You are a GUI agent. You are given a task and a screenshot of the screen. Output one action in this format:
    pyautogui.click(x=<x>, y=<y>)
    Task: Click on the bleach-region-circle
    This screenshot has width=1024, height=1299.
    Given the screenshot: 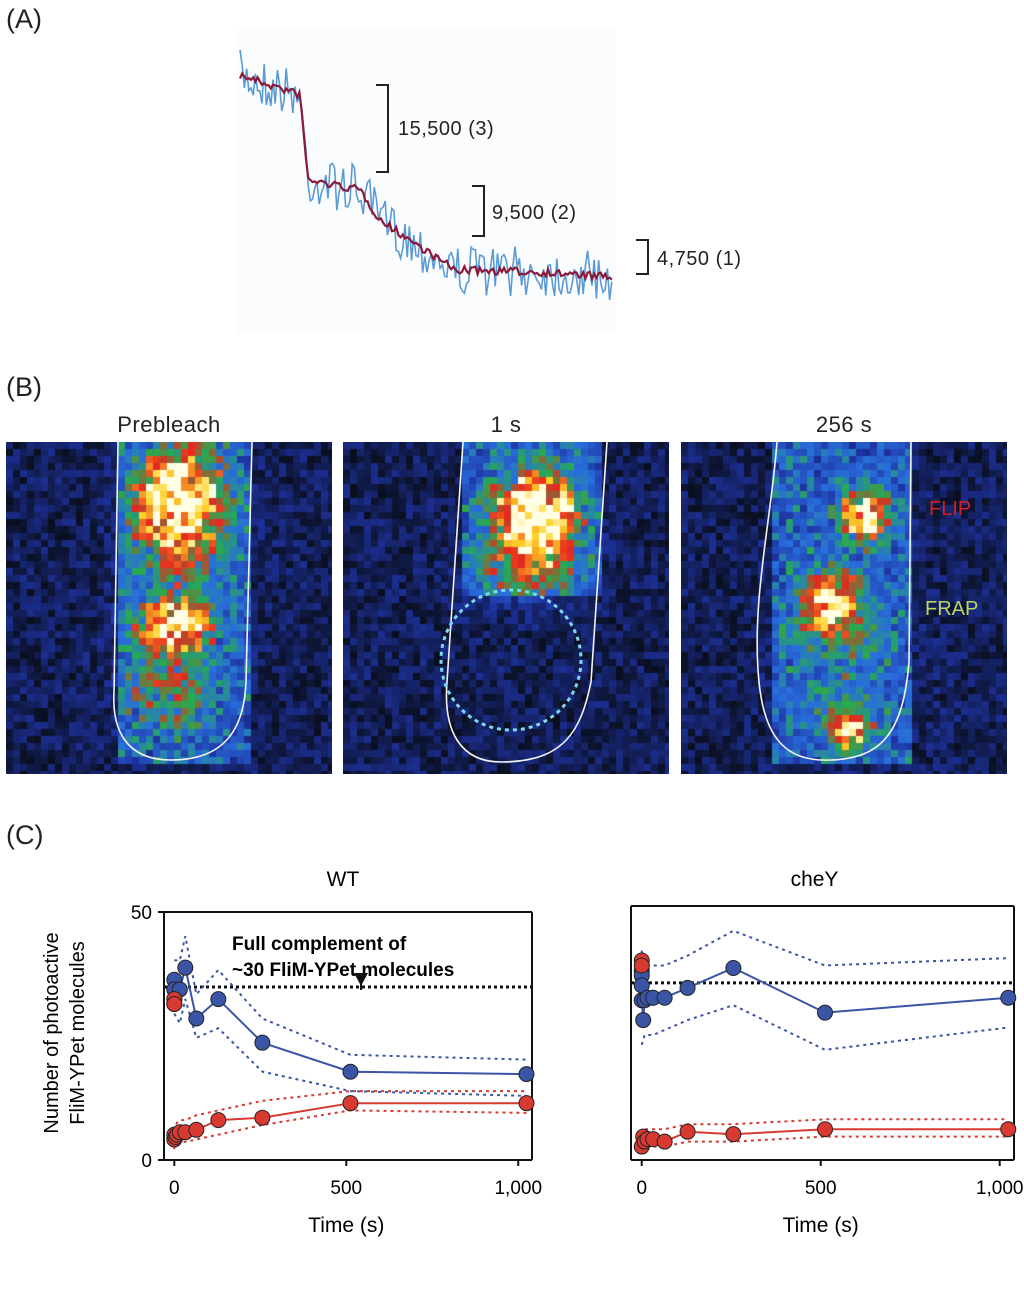 What is the action you would take?
    pyautogui.click(x=511, y=660)
    